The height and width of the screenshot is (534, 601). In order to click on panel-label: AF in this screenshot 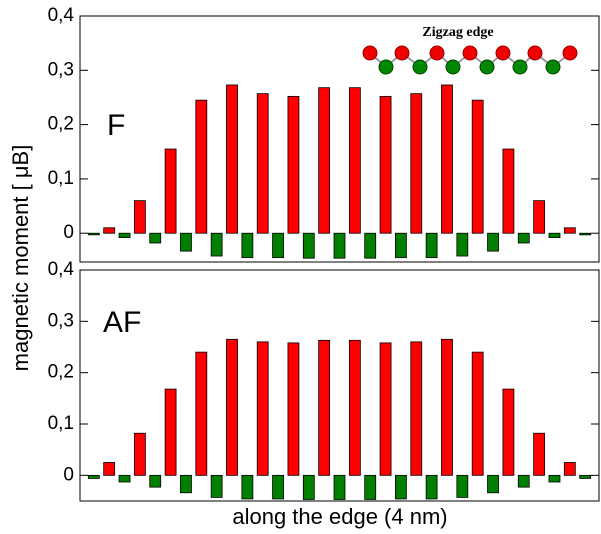, I will do `click(122, 322)`.